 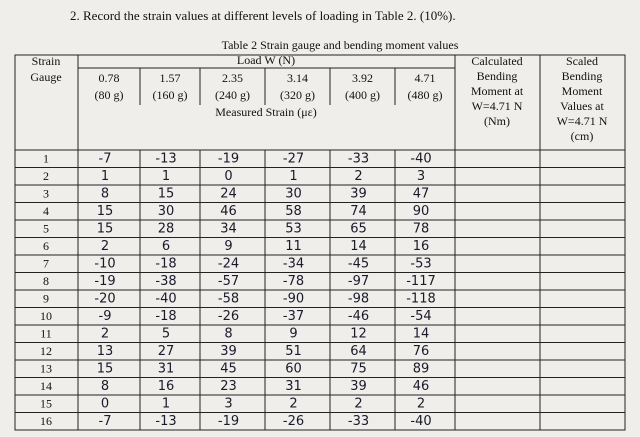 What do you see at coordinates (358, 316) in the screenshot?
I see `strain-value: -46` at bounding box center [358, 316].